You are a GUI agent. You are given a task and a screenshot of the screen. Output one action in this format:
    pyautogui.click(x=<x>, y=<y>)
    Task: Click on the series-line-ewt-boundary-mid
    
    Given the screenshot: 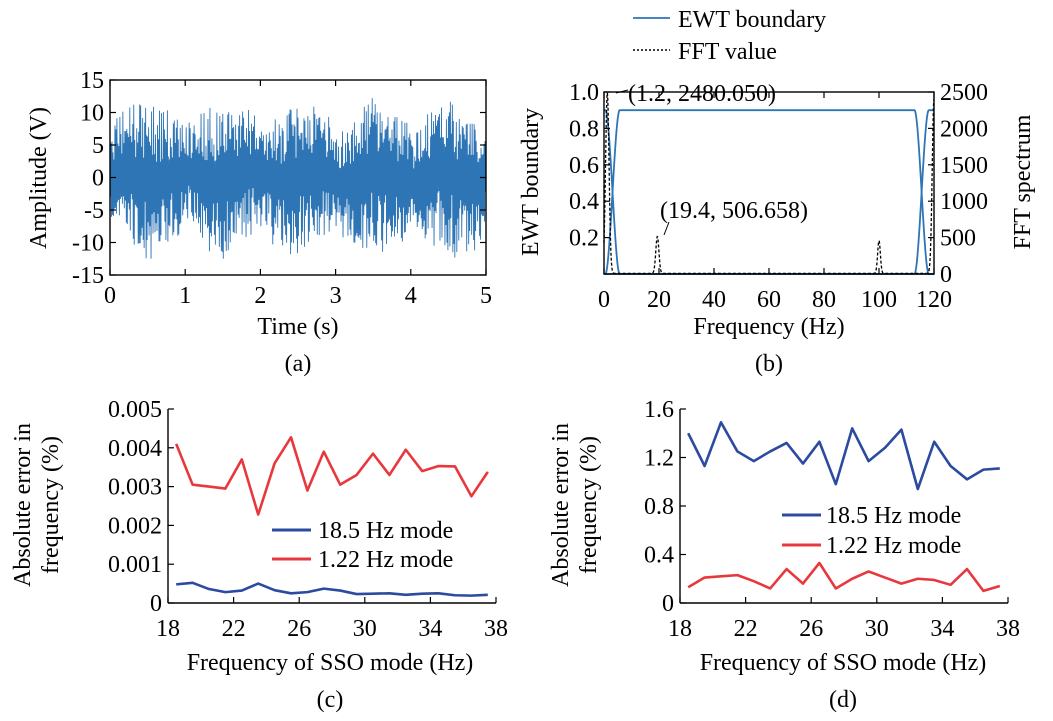 What is the action you would take?
    pyautogui.click(x=769, y=192)
    